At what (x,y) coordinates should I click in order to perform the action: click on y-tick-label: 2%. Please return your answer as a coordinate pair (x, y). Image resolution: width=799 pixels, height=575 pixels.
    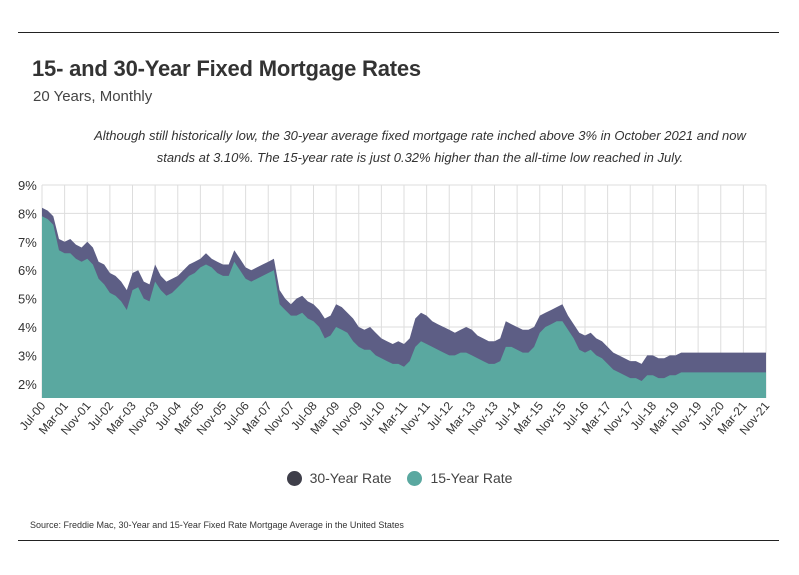
    Looking at the image, I should click on (27, 384).